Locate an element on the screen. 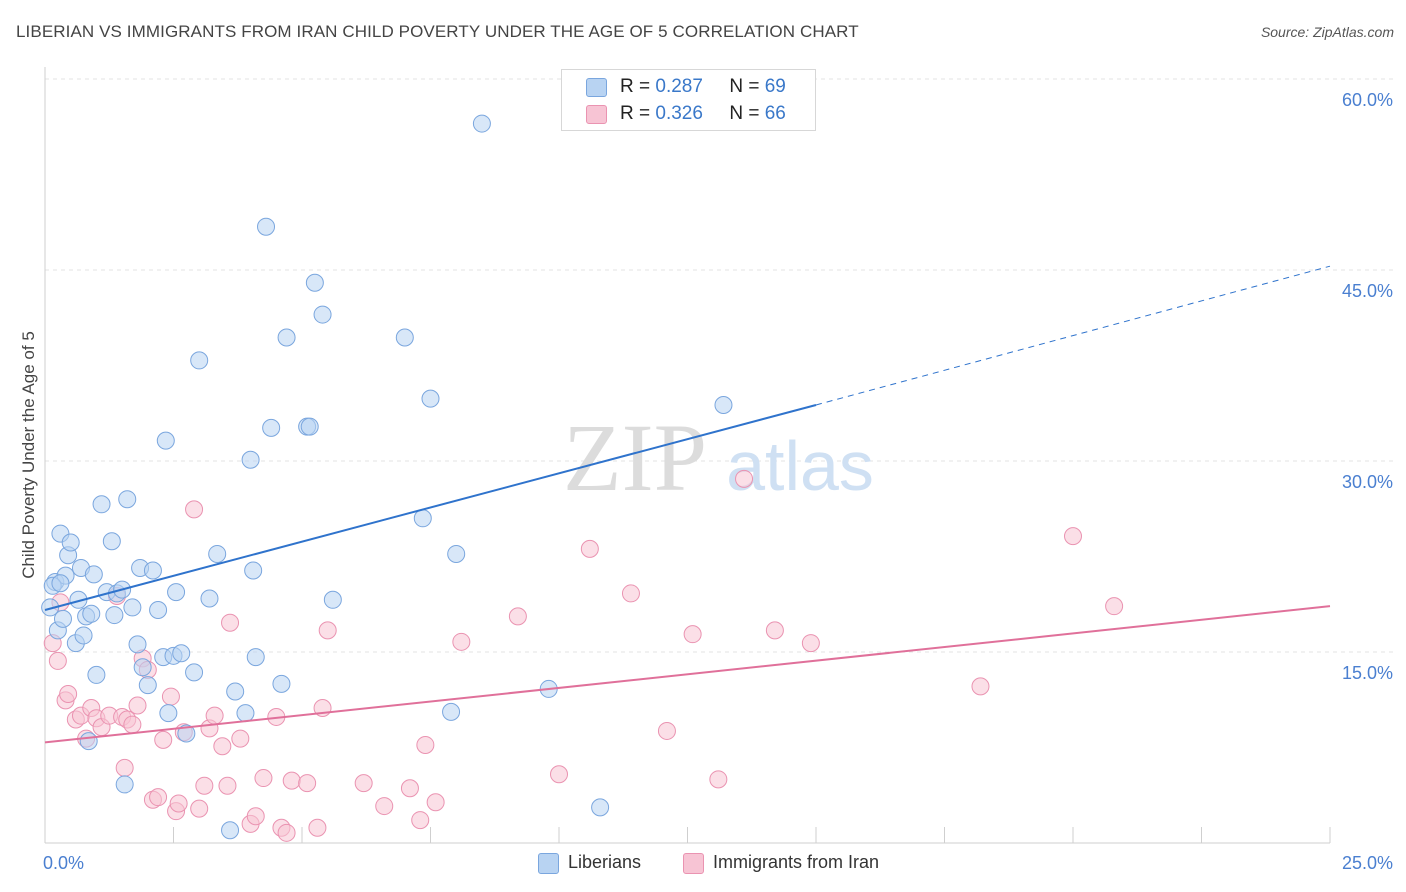 The height and width of the screenshot is (892, 1406). x-tick-label-min: 0.0% is located at coordinates (63, 863).